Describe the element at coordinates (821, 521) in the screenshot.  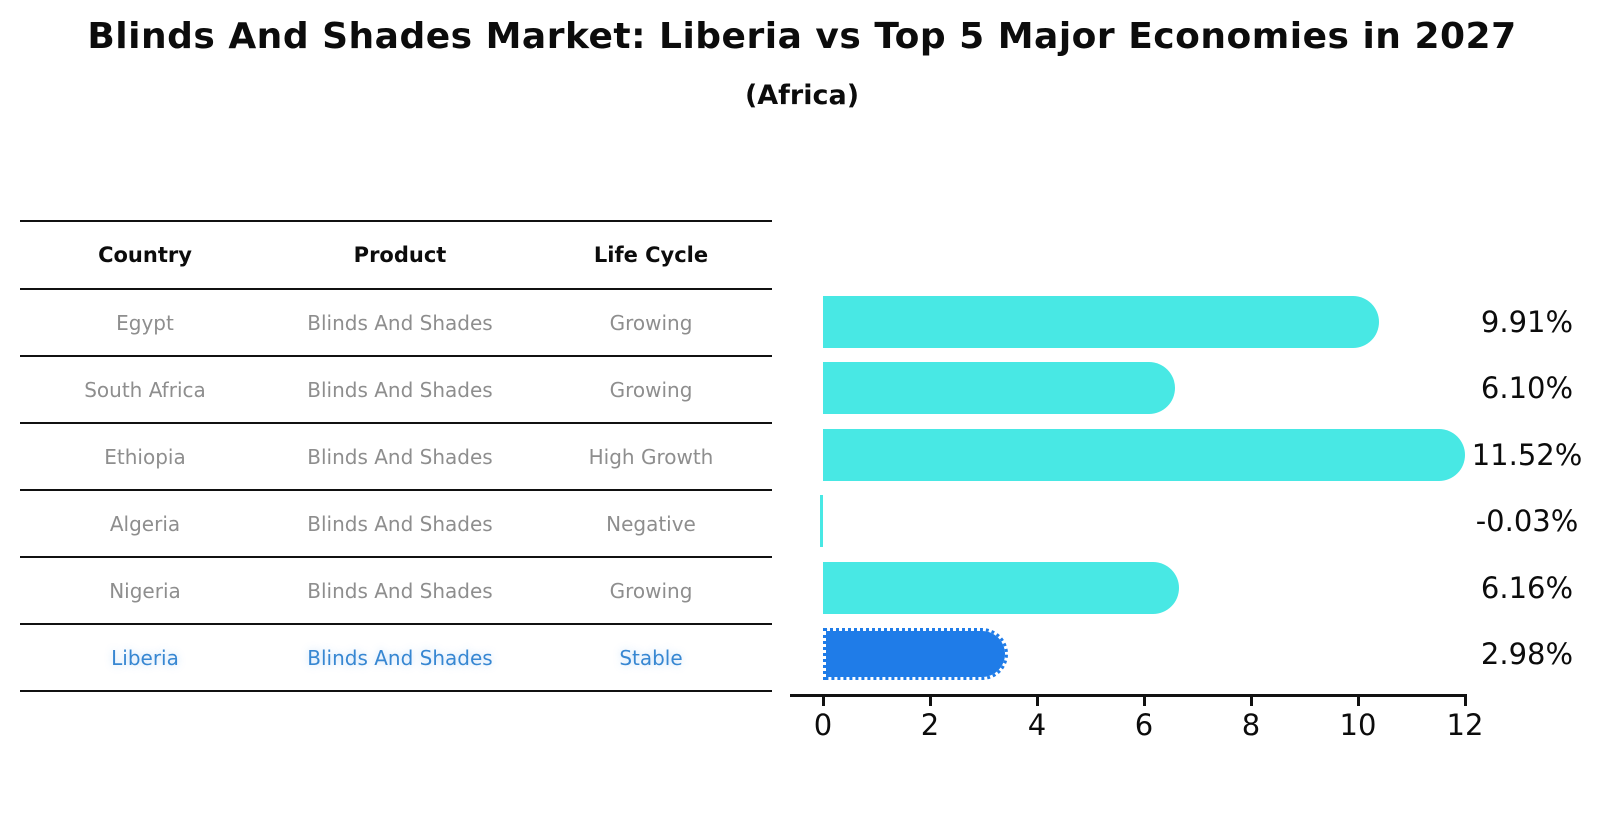
I see `bar-algeria` at that location.